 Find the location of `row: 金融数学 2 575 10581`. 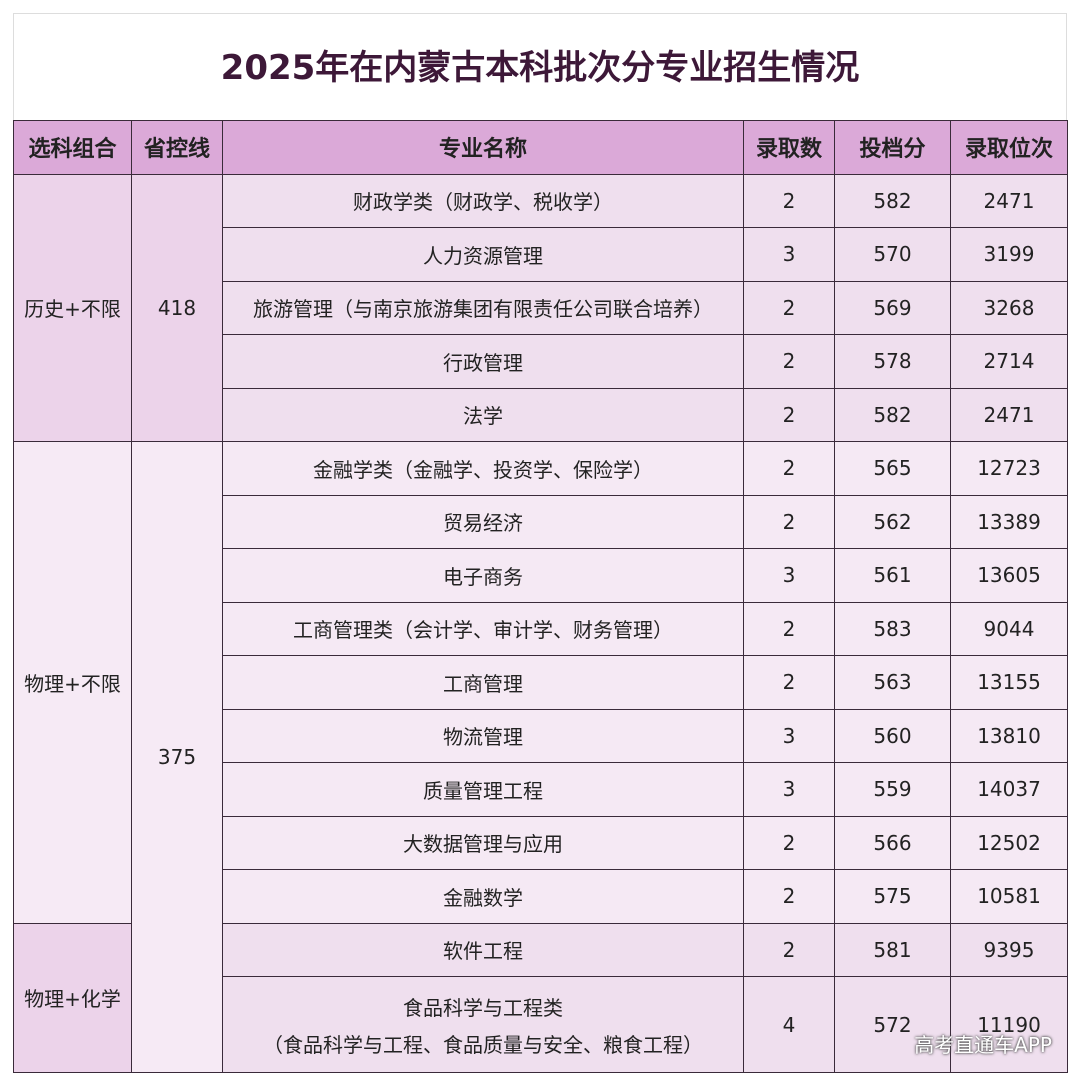

row: 金融数学 2 575 10581 is located at coordinates (541, 896).